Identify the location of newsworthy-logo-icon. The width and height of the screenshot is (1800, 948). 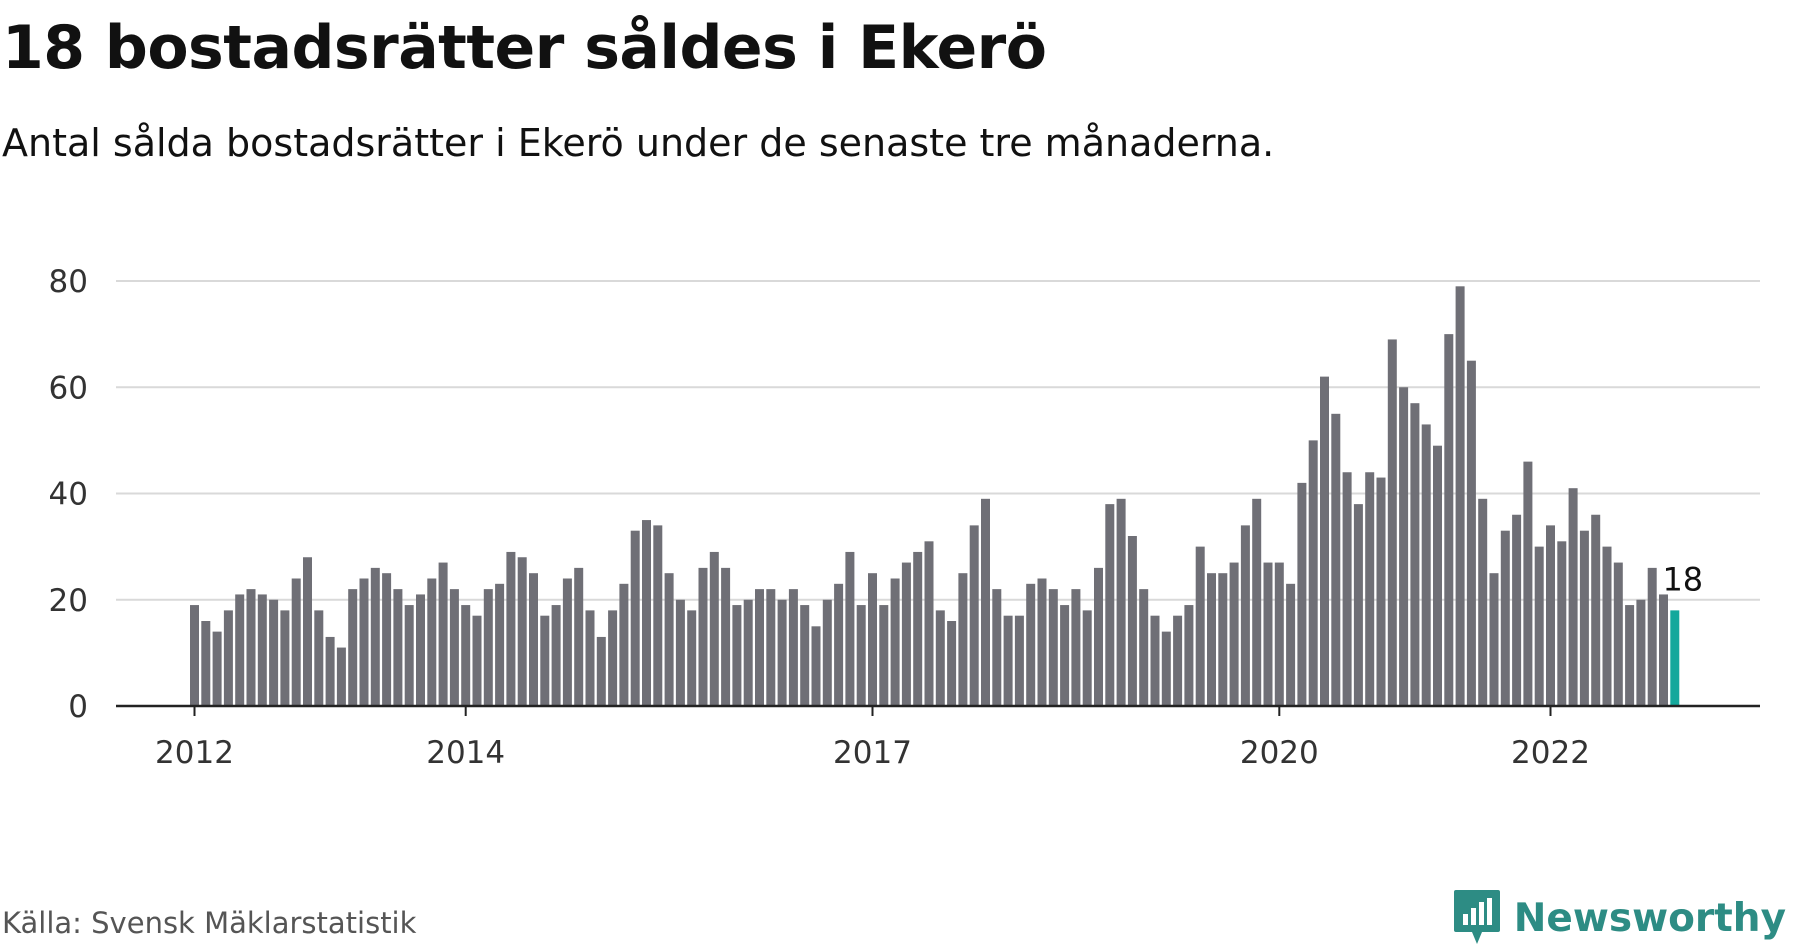
(1476, 917).